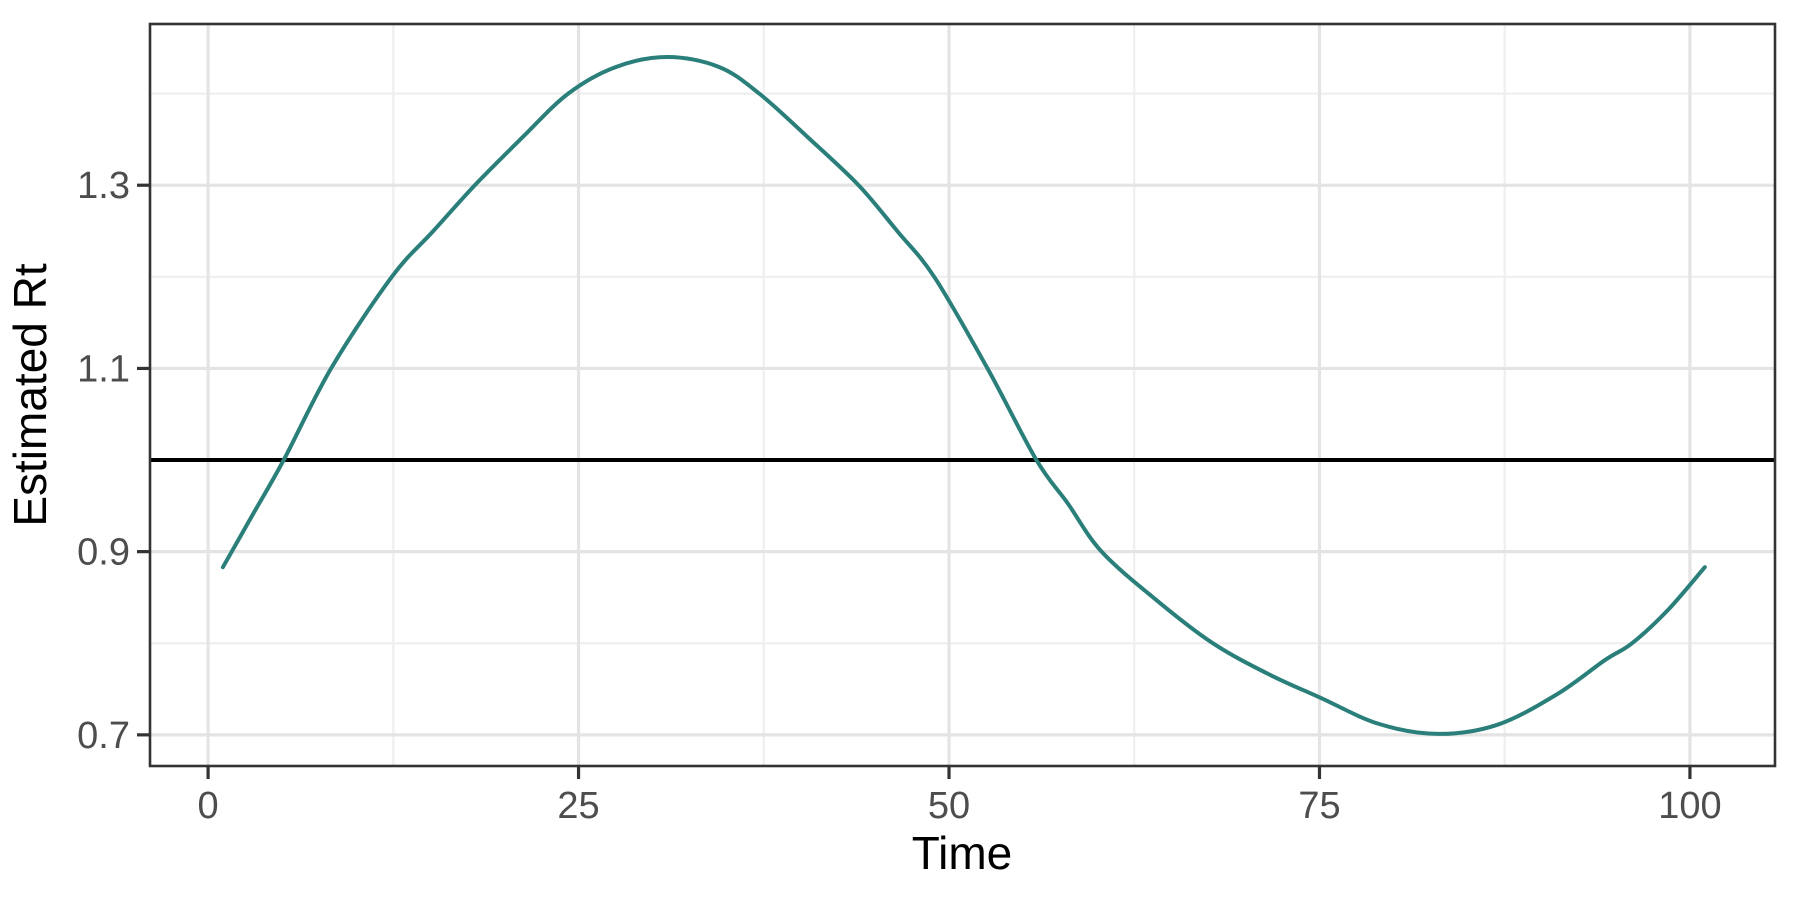 The width and height of the screenshot is (1800, 900). Describe the element at coordinates (30, 395) in the screenshot. I see `y-axis-title: Estimated Rt` at that location.